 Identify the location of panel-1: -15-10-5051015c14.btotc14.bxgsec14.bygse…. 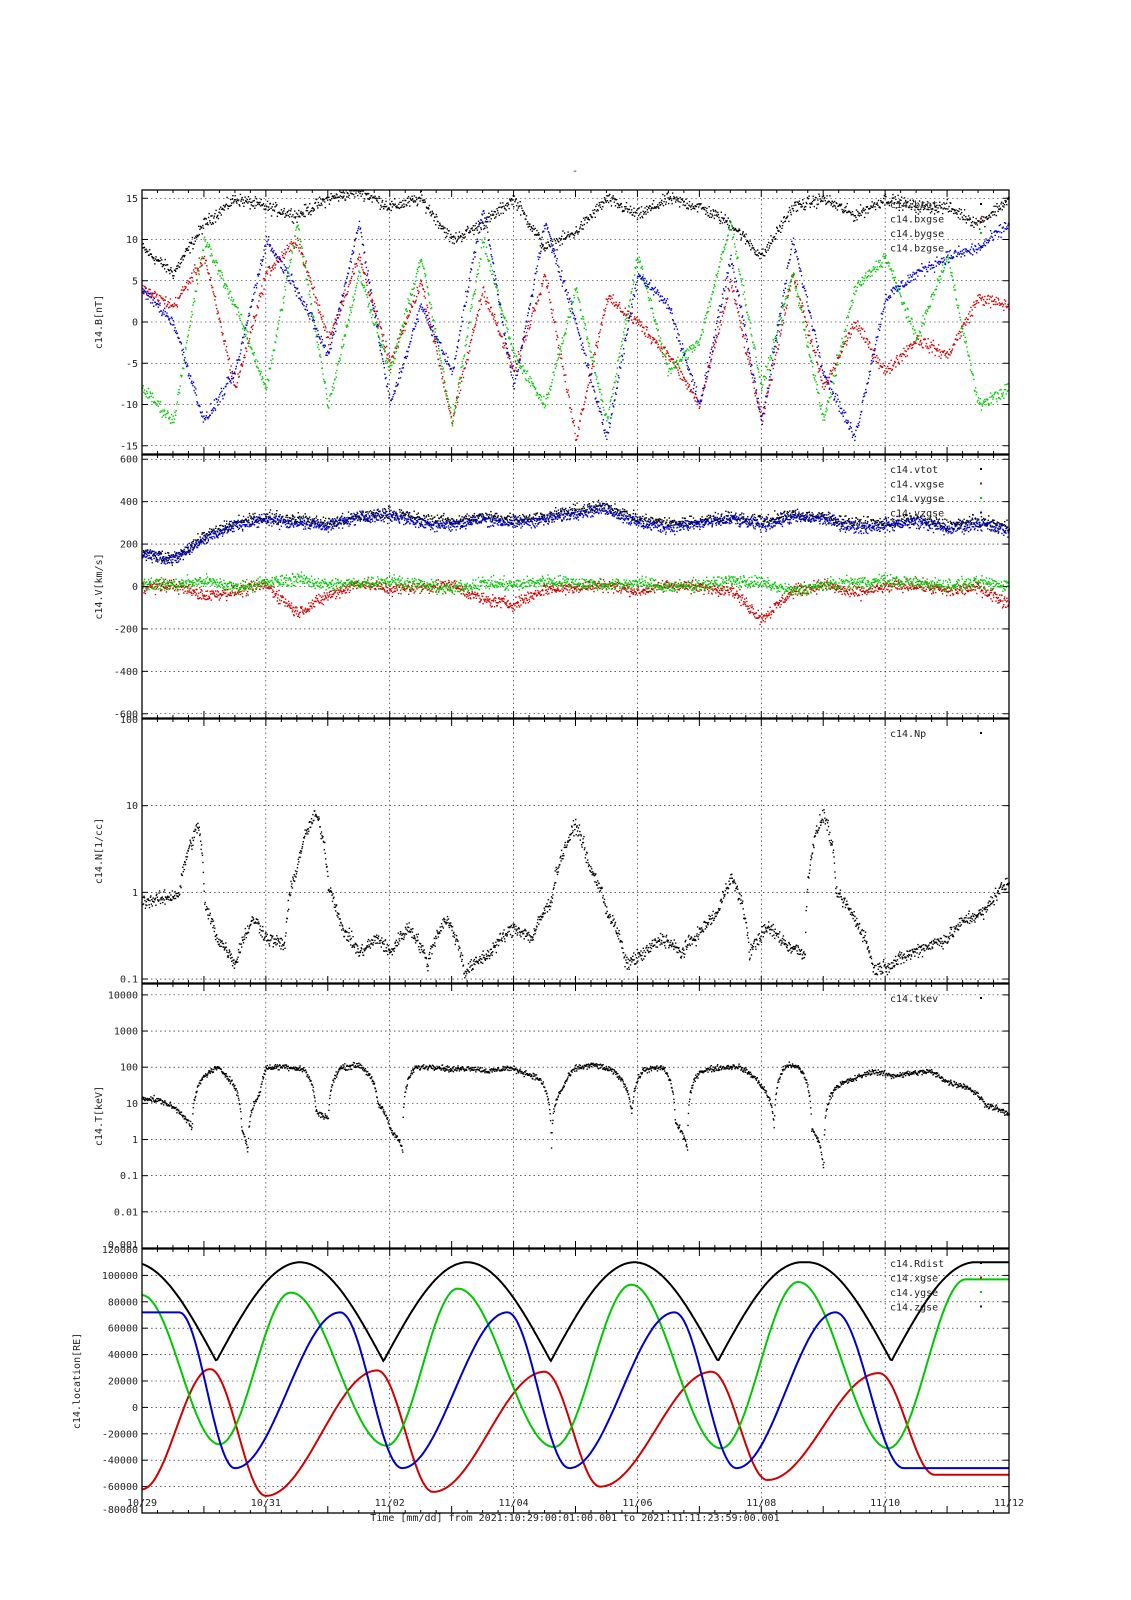
(552, 322).